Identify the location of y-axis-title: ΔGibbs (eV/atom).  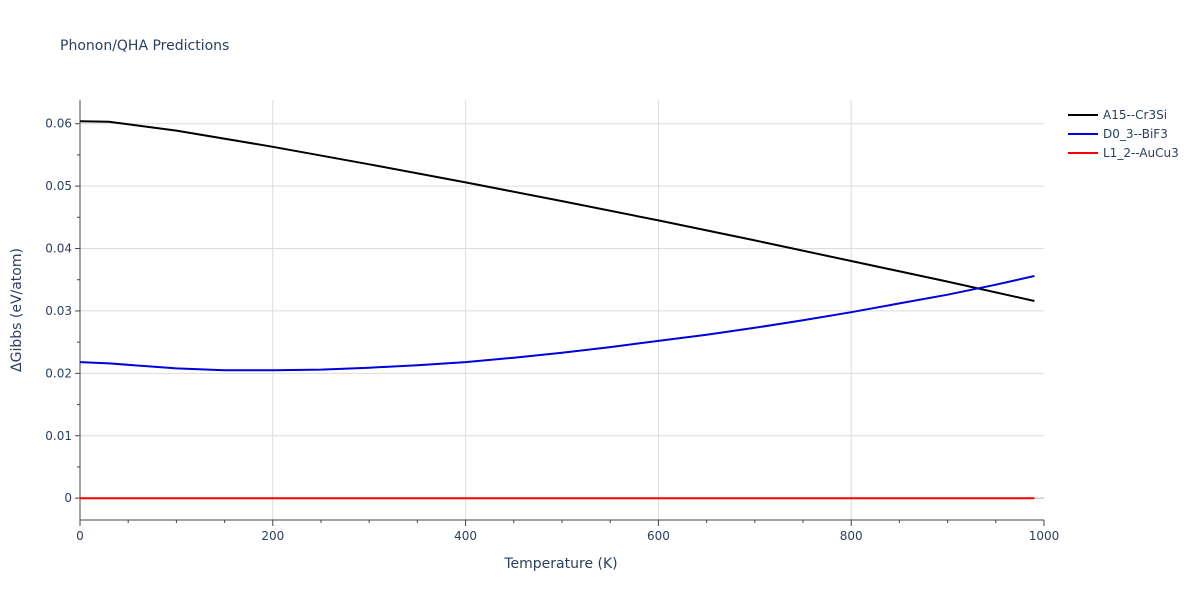
(17, 310).